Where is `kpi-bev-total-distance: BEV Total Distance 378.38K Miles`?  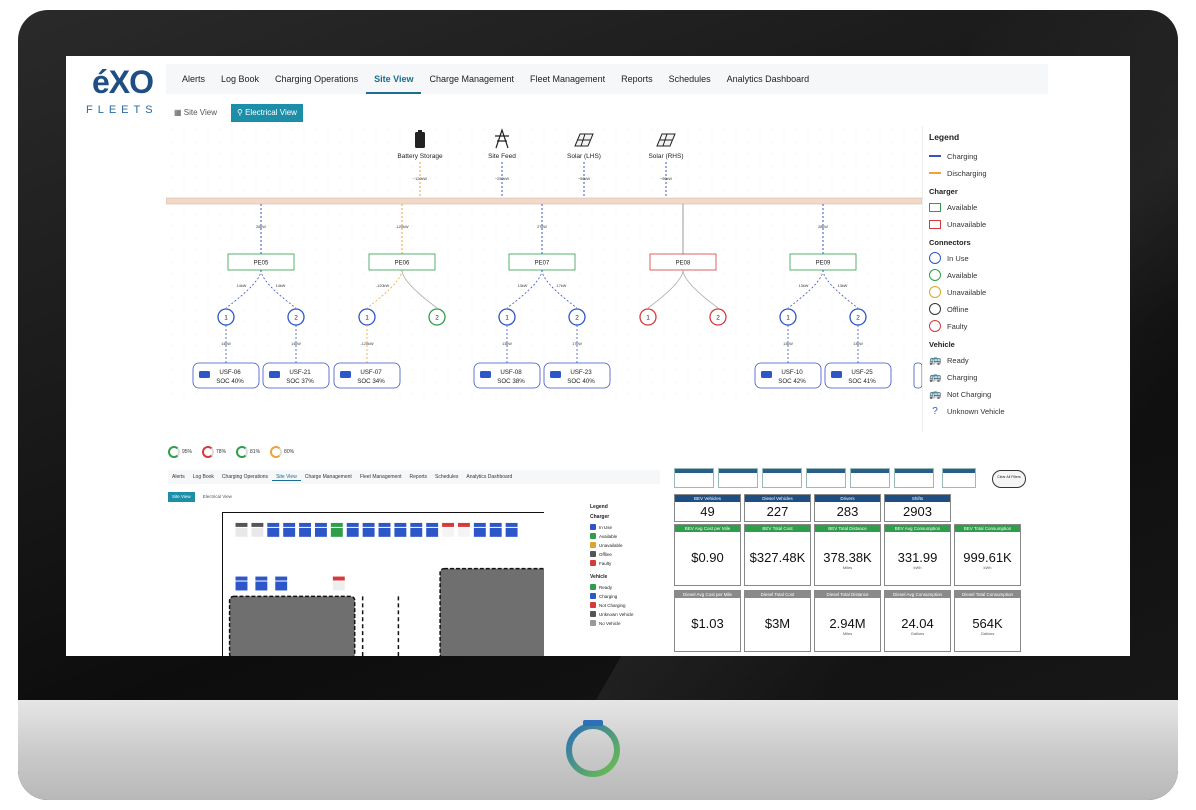
kpi-bev-total-distance: BEV Total Distance 378.38K Miles is located at coordinates (847, 555).